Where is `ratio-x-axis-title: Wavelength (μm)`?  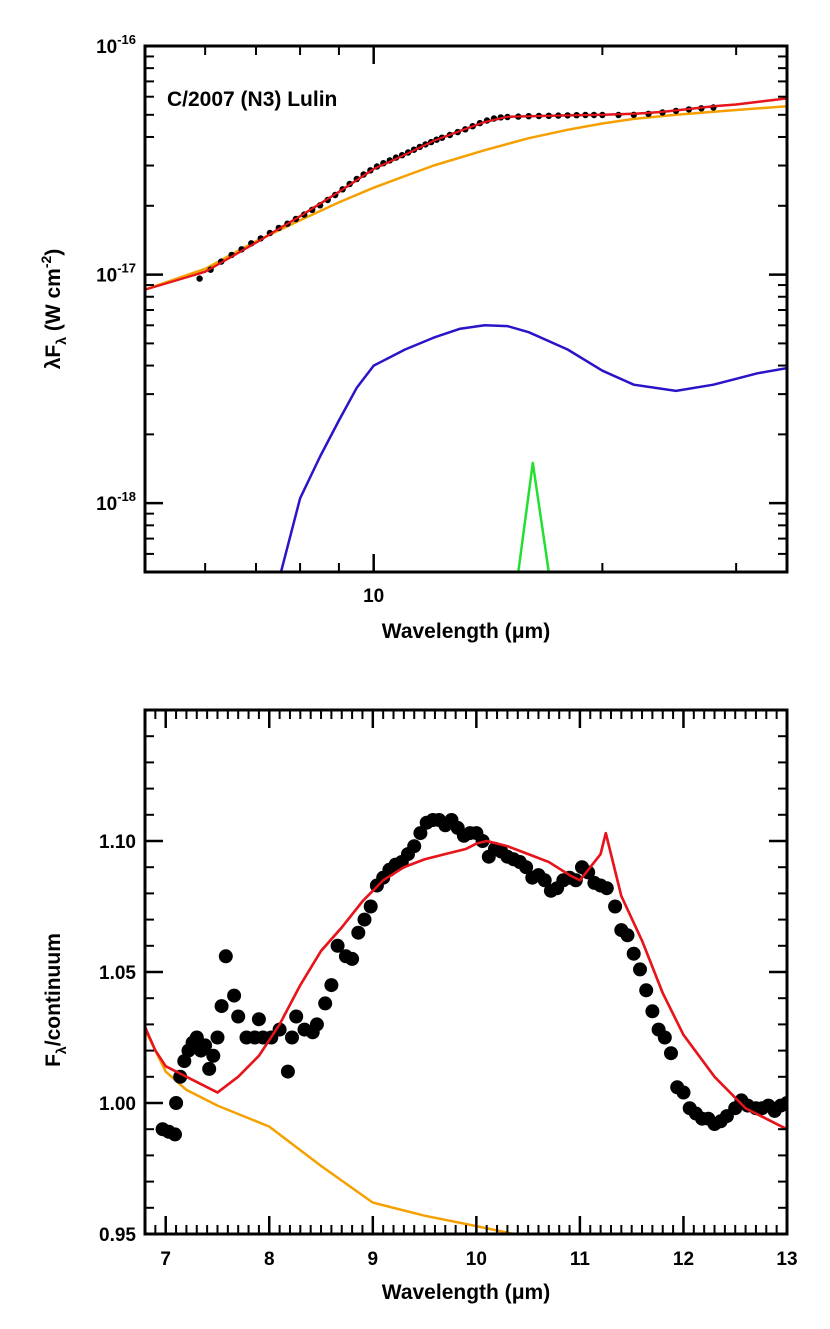
ratio-x-axis-title: Wavelength (μm) is located at coordinates (466, 1292).